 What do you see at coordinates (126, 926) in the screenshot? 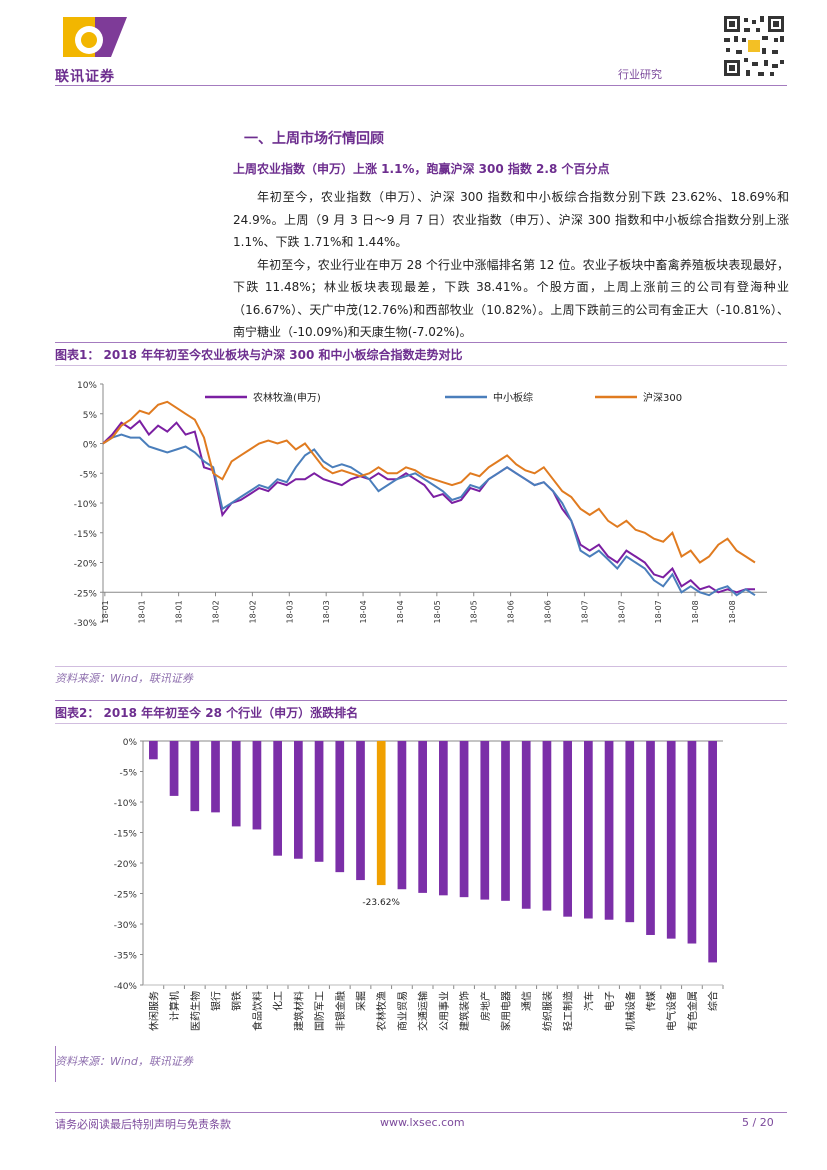
I see `y-tick-label: -30%` at bounding box center [126, 926].